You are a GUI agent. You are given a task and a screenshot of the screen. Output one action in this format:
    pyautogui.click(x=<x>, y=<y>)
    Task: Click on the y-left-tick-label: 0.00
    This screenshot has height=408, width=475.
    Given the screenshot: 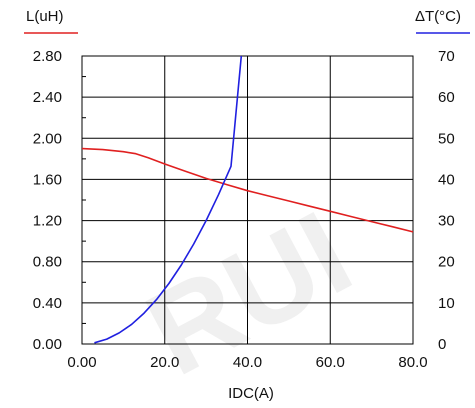 What is the action you would take?
    pyautogui.click(x=47, y=344)
    